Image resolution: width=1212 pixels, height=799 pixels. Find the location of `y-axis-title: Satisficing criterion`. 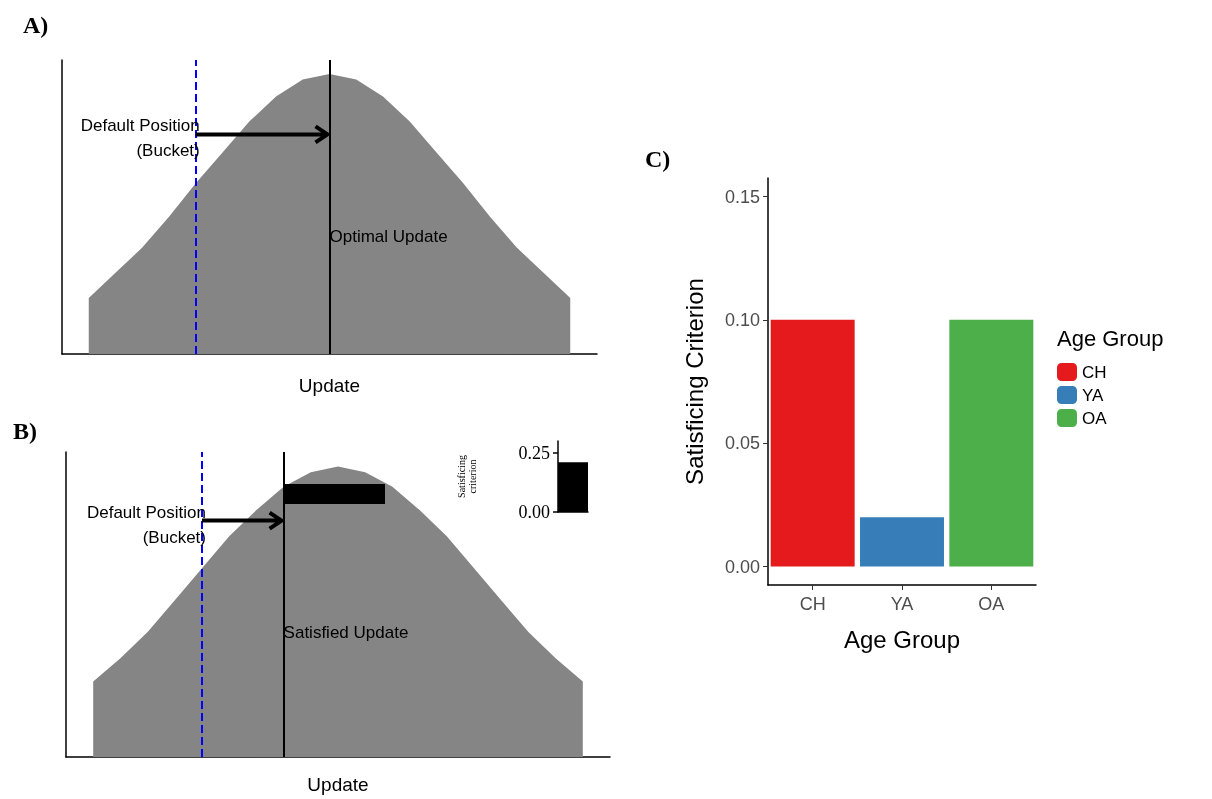

y-axis-title: Satisficing criterion is located at coordinates (467, 476).